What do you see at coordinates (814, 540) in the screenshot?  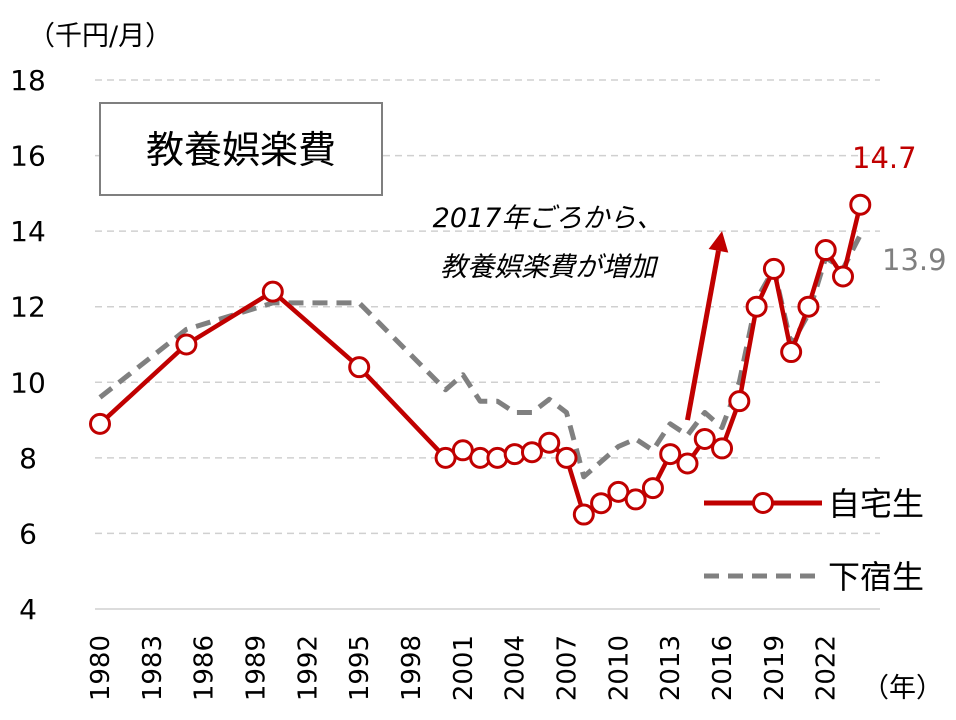 I see `legend: 自宅生 下宿生` at bounding box center [814, 540].